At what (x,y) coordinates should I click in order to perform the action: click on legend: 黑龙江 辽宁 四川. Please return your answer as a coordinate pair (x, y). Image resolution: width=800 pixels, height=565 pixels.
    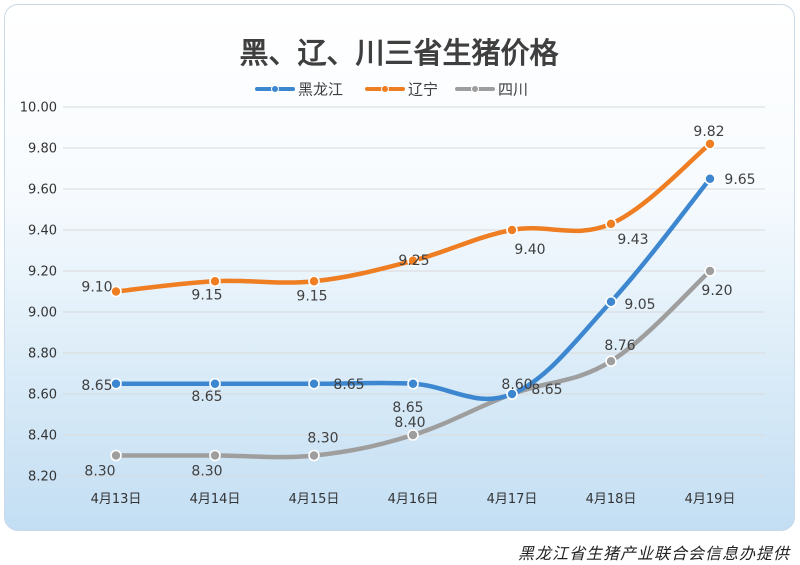
    Looking at the image, I should click on (391, 90).